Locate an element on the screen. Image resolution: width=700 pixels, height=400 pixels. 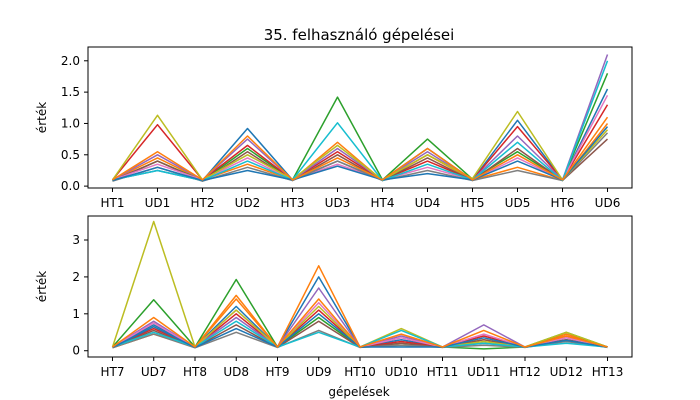
x-tick-label: UD1 is located at coordinates (158, 203).